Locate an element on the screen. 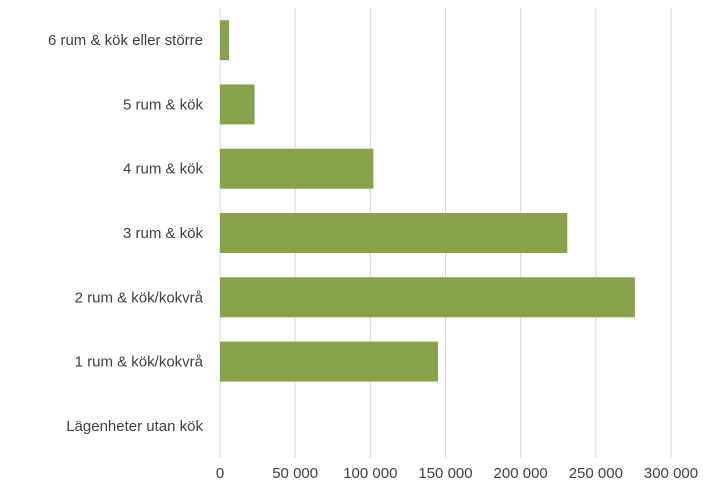  category-label: 5 rum & kök is located at coordinates (163, 104).